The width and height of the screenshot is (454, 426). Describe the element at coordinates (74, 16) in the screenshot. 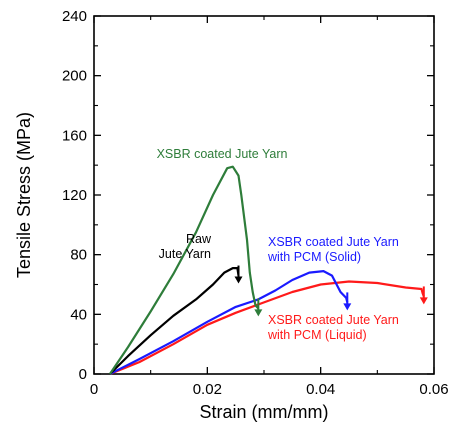

I see `y-tick-label: 240` at that location.